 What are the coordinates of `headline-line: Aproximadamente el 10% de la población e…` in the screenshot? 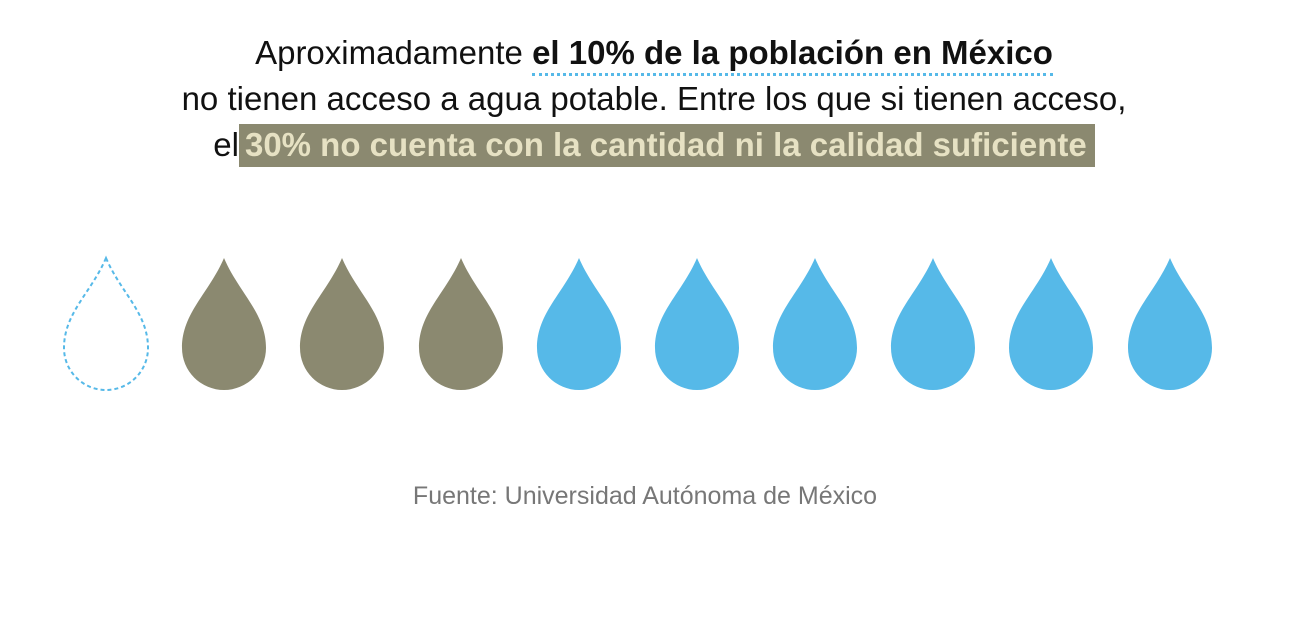 It's located at (654, 53).